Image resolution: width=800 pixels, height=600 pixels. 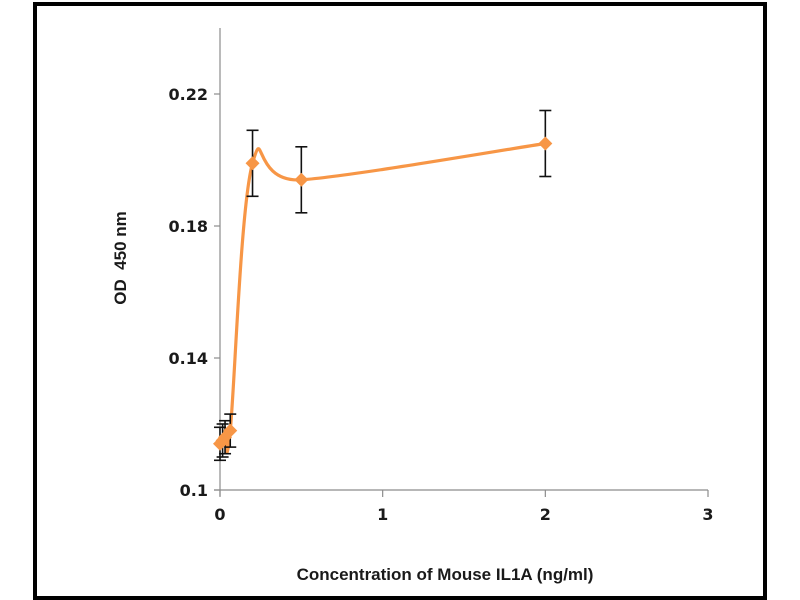 What do you see at coordinates (219, 514) in the screenshot?
I see `x-tick-label: 0` at bounding box center [219, 514].